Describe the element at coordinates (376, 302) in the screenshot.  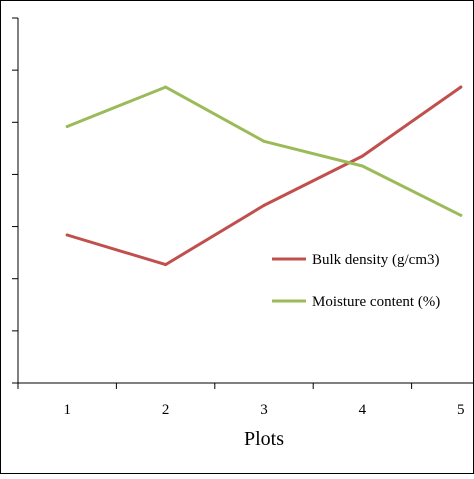
I see `legend-label: Moisture content (%)` at that location.